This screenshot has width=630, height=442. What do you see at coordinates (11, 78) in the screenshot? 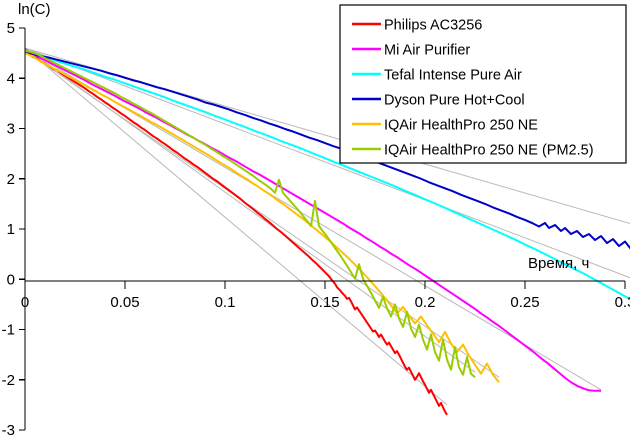
I see `y-tick-label: 4` at bounding box center [11, 78].